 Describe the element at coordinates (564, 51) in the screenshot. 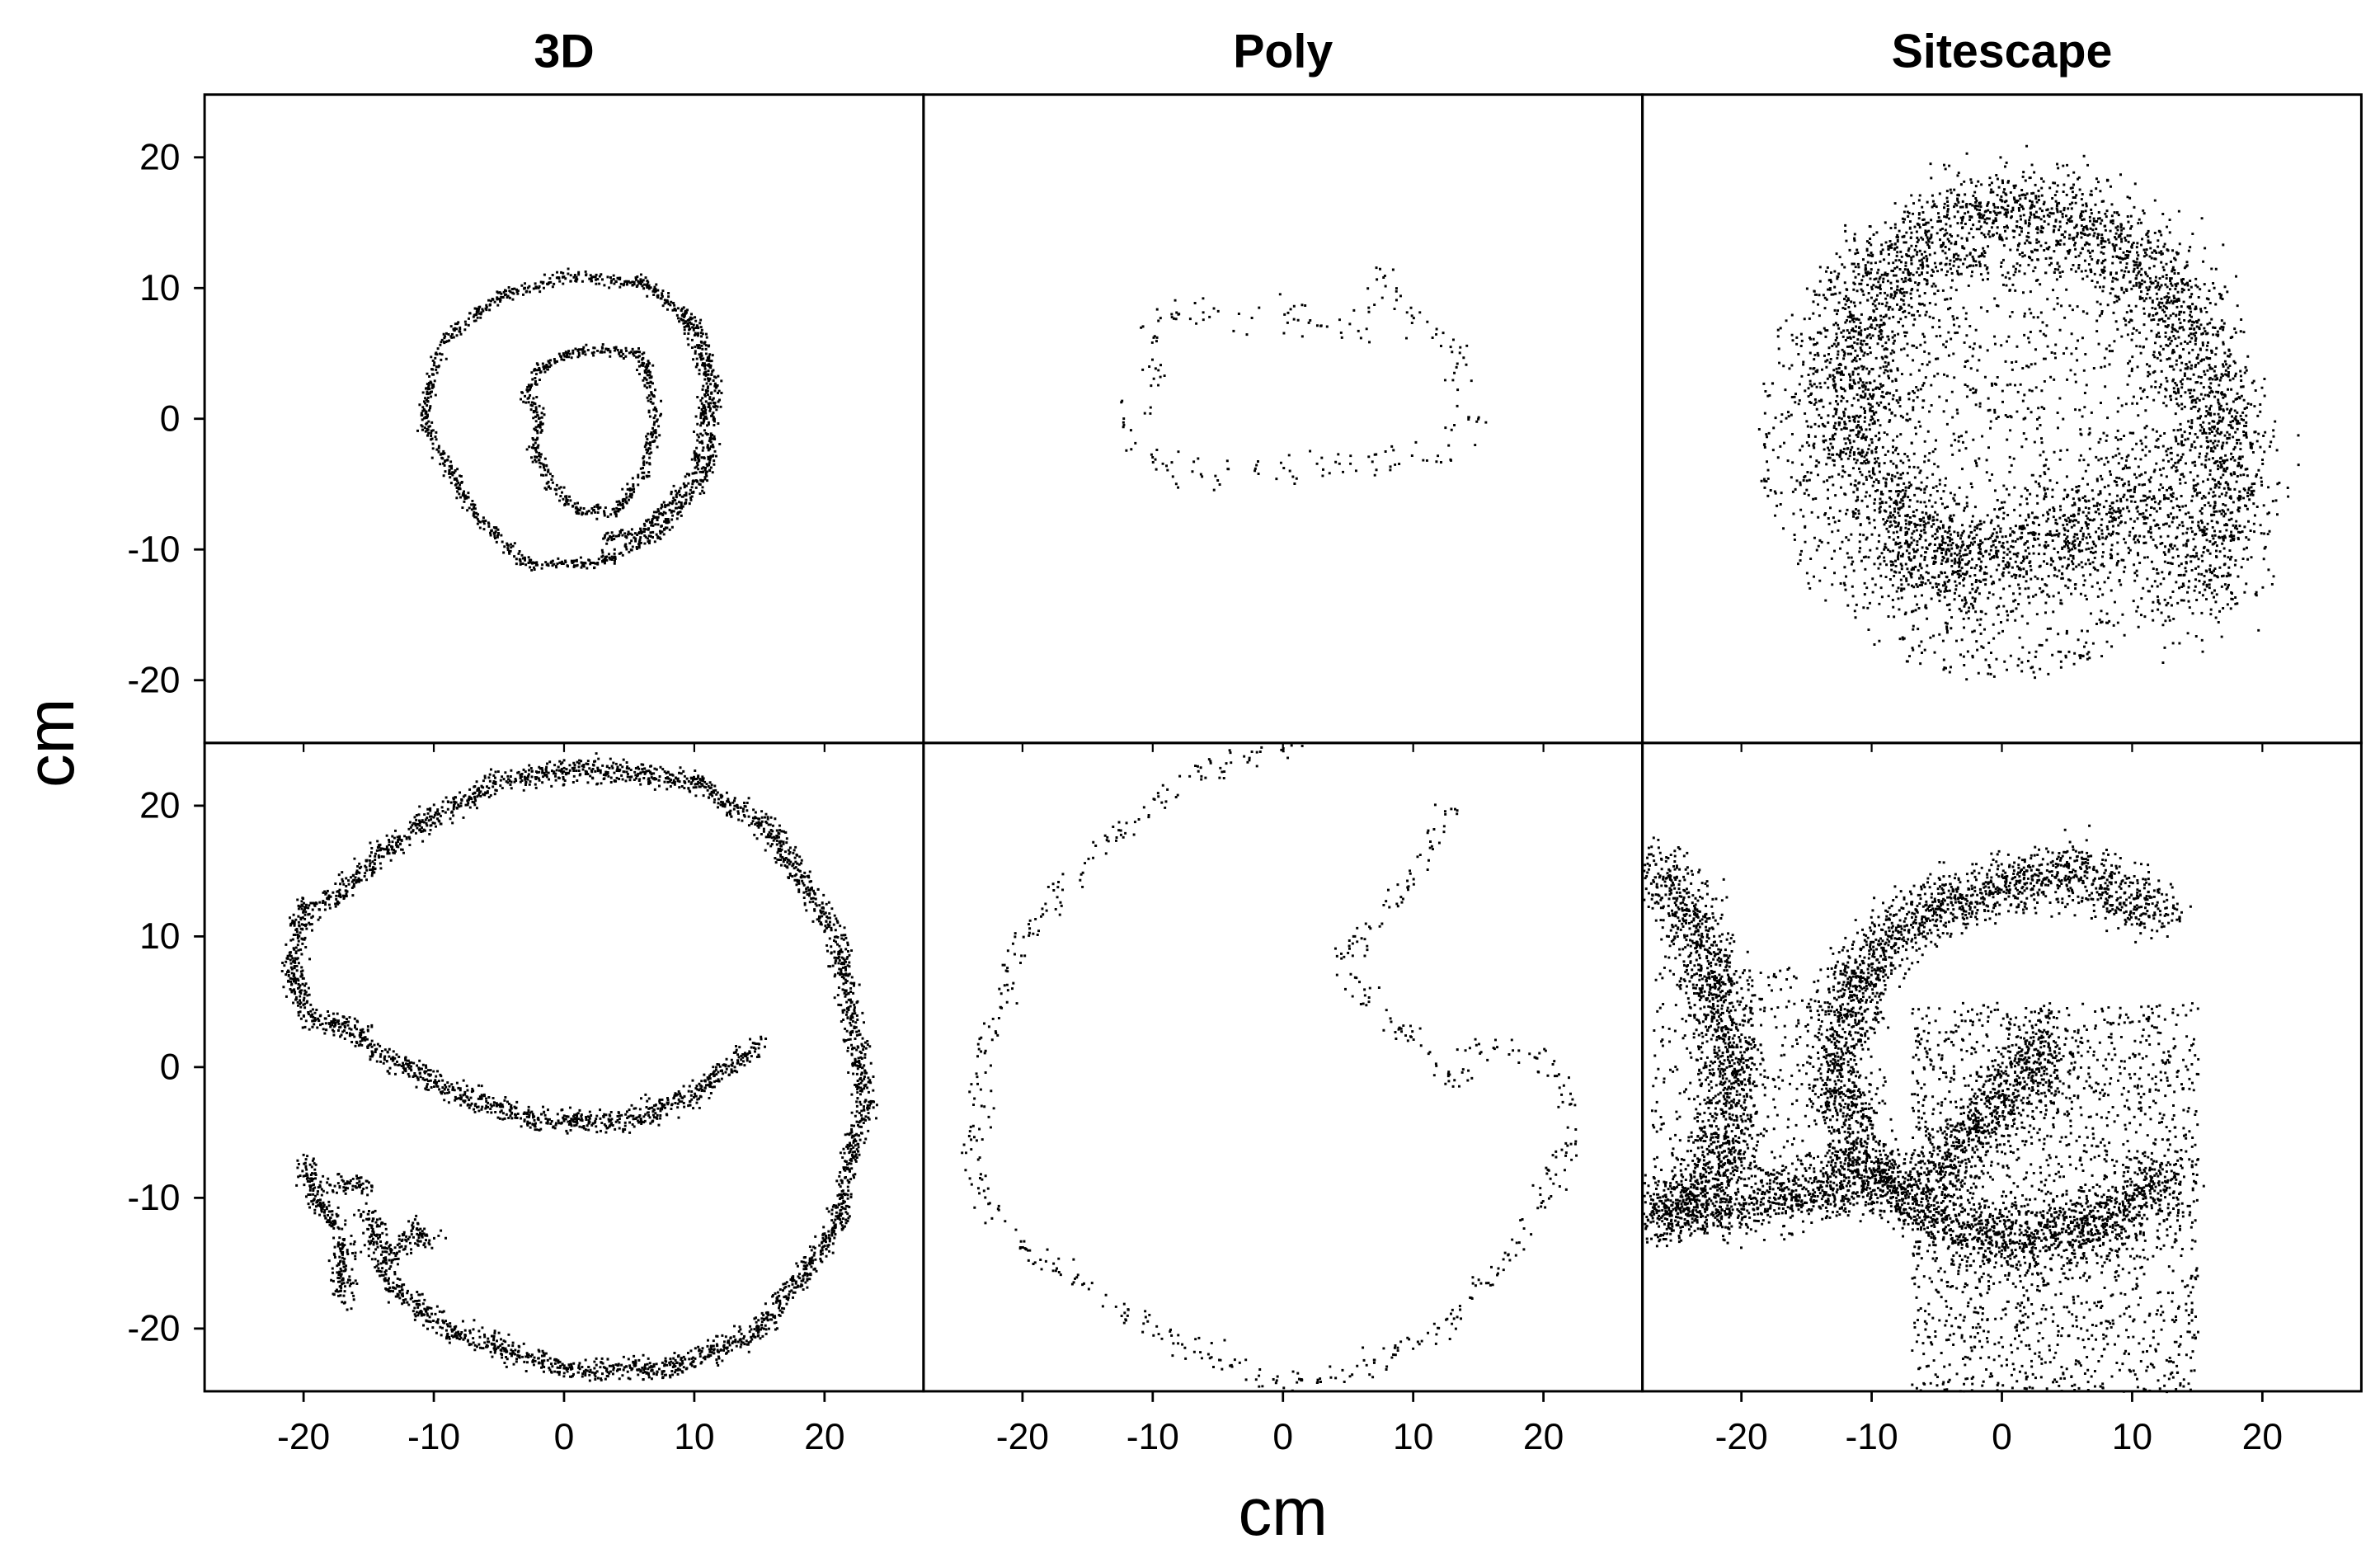

I see `column-title-3d: 3D` at that location.